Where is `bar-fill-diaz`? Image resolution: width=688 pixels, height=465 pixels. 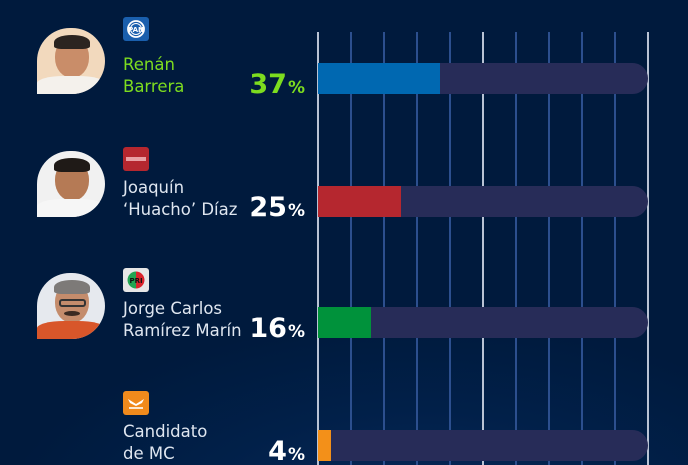 bar-fill-diaz is located at coordinates (359, 201).